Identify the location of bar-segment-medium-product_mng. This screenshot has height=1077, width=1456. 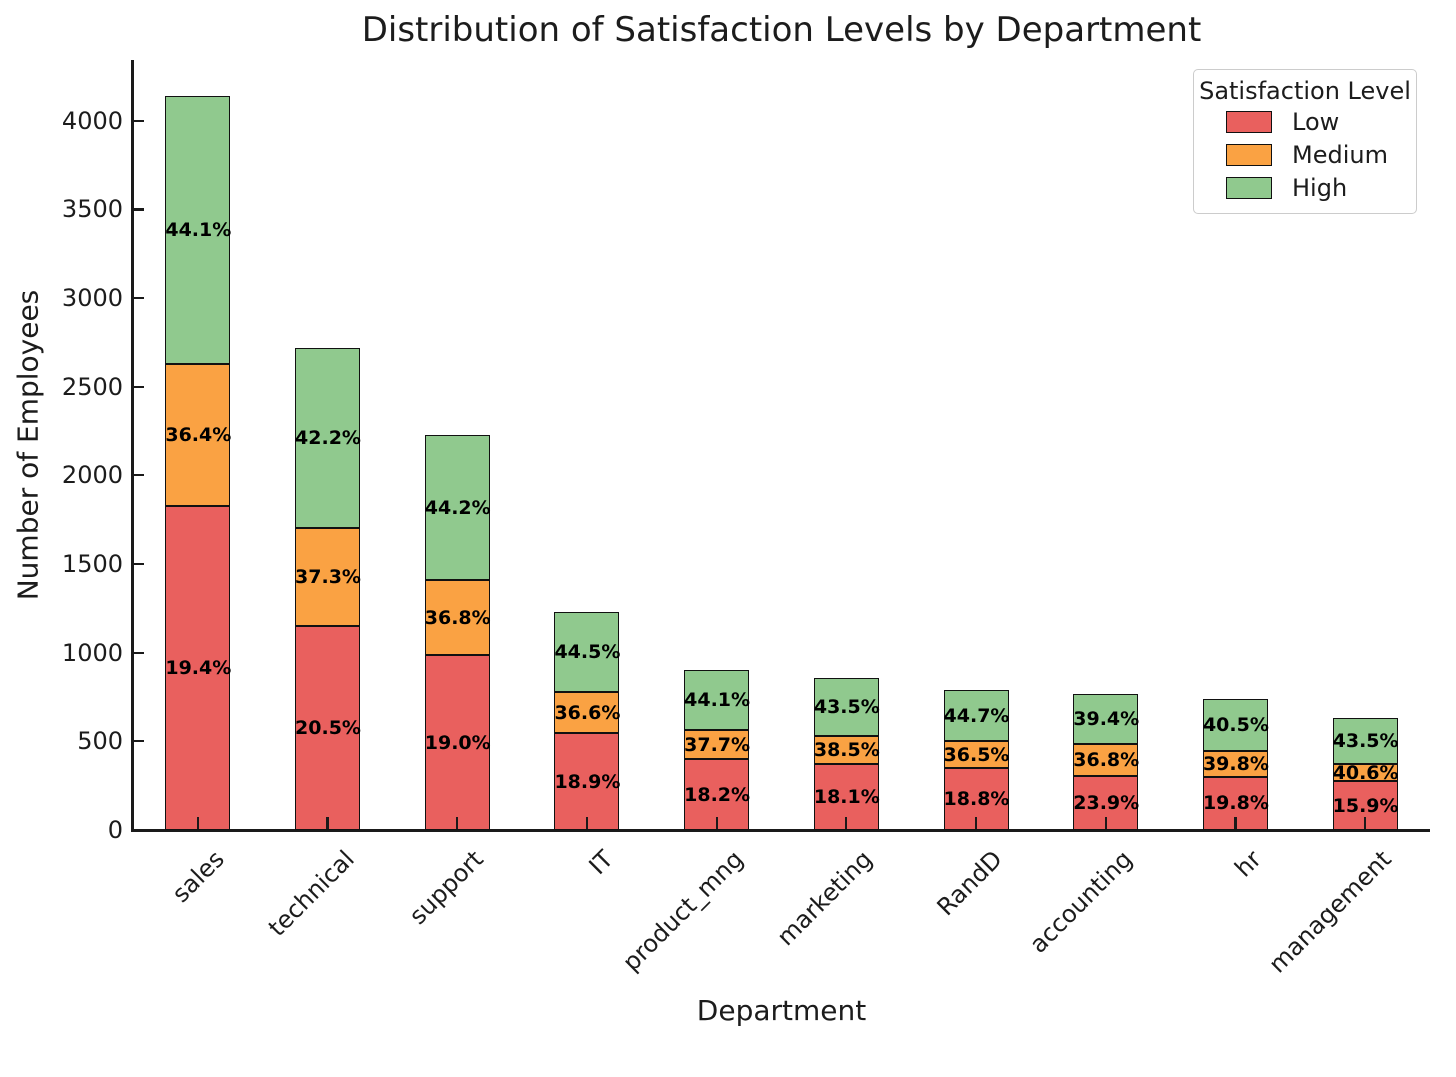
(717, 745).